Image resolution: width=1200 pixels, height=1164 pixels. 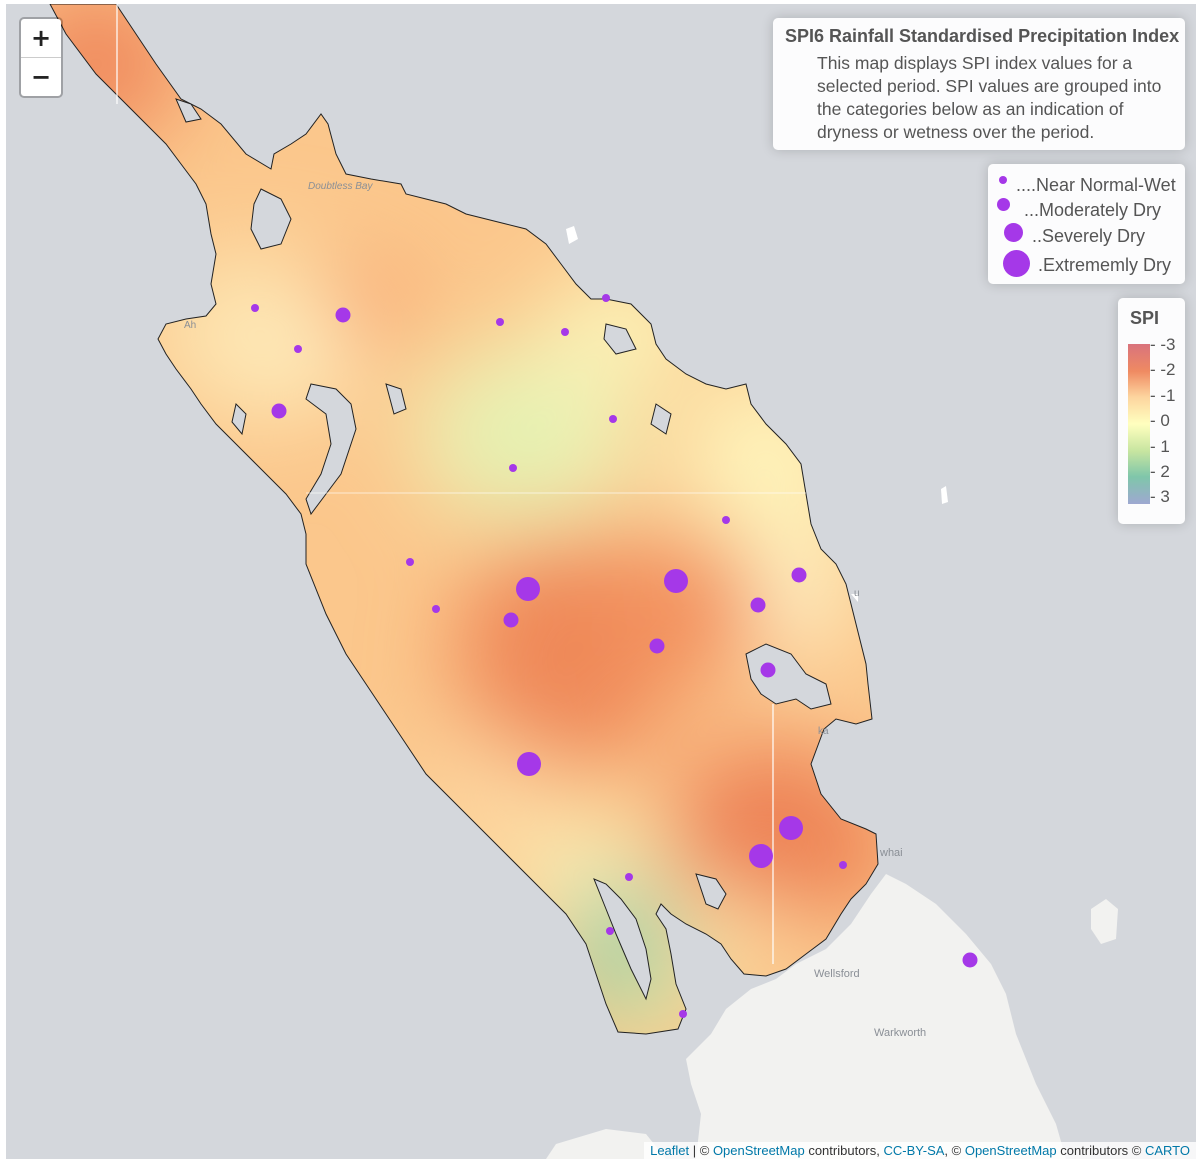 What do you see at coordinates (190, 325) in the screenshot?
I see `label-ahipara: Ah` at bounding box center [190, 325].